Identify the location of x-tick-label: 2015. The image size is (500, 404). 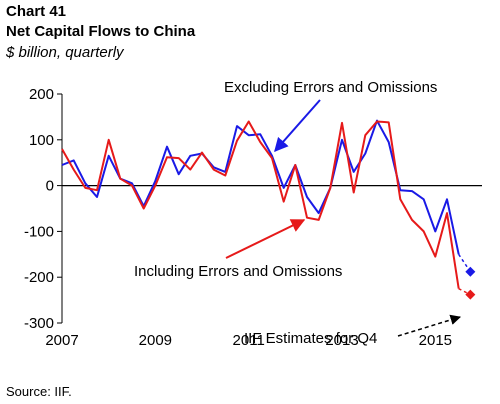
(435, 340).